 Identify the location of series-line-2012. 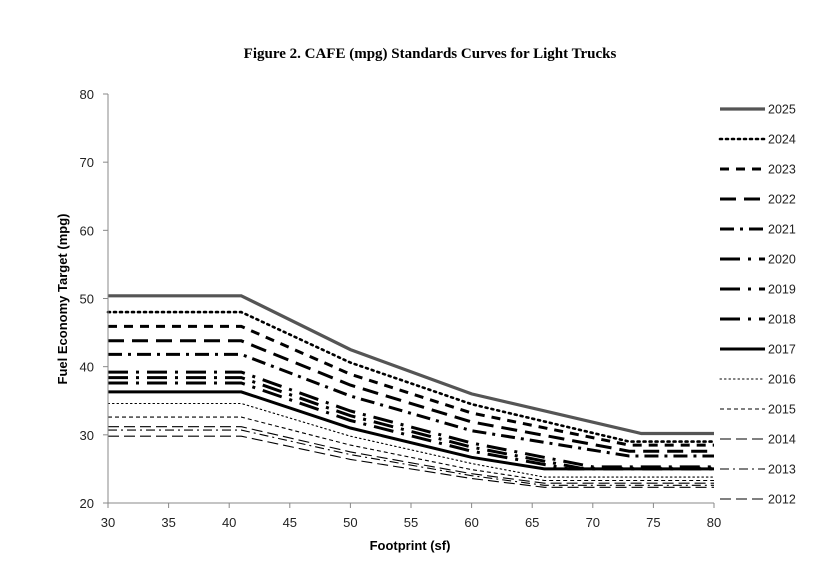
(411, 461).